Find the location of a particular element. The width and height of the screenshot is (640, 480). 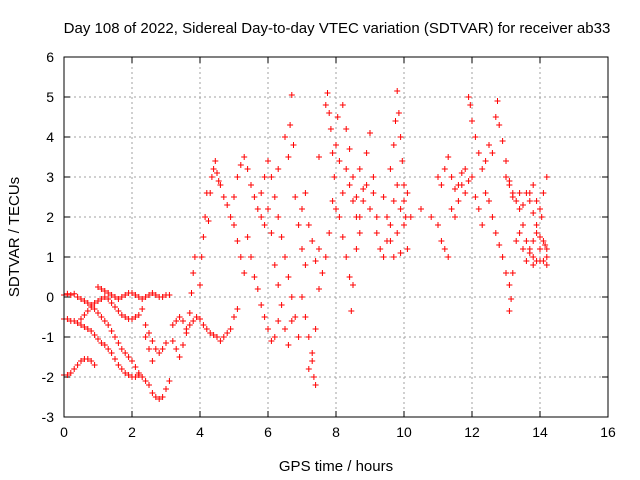

x-tick-label: 2 is located at coordinates (132, 432).